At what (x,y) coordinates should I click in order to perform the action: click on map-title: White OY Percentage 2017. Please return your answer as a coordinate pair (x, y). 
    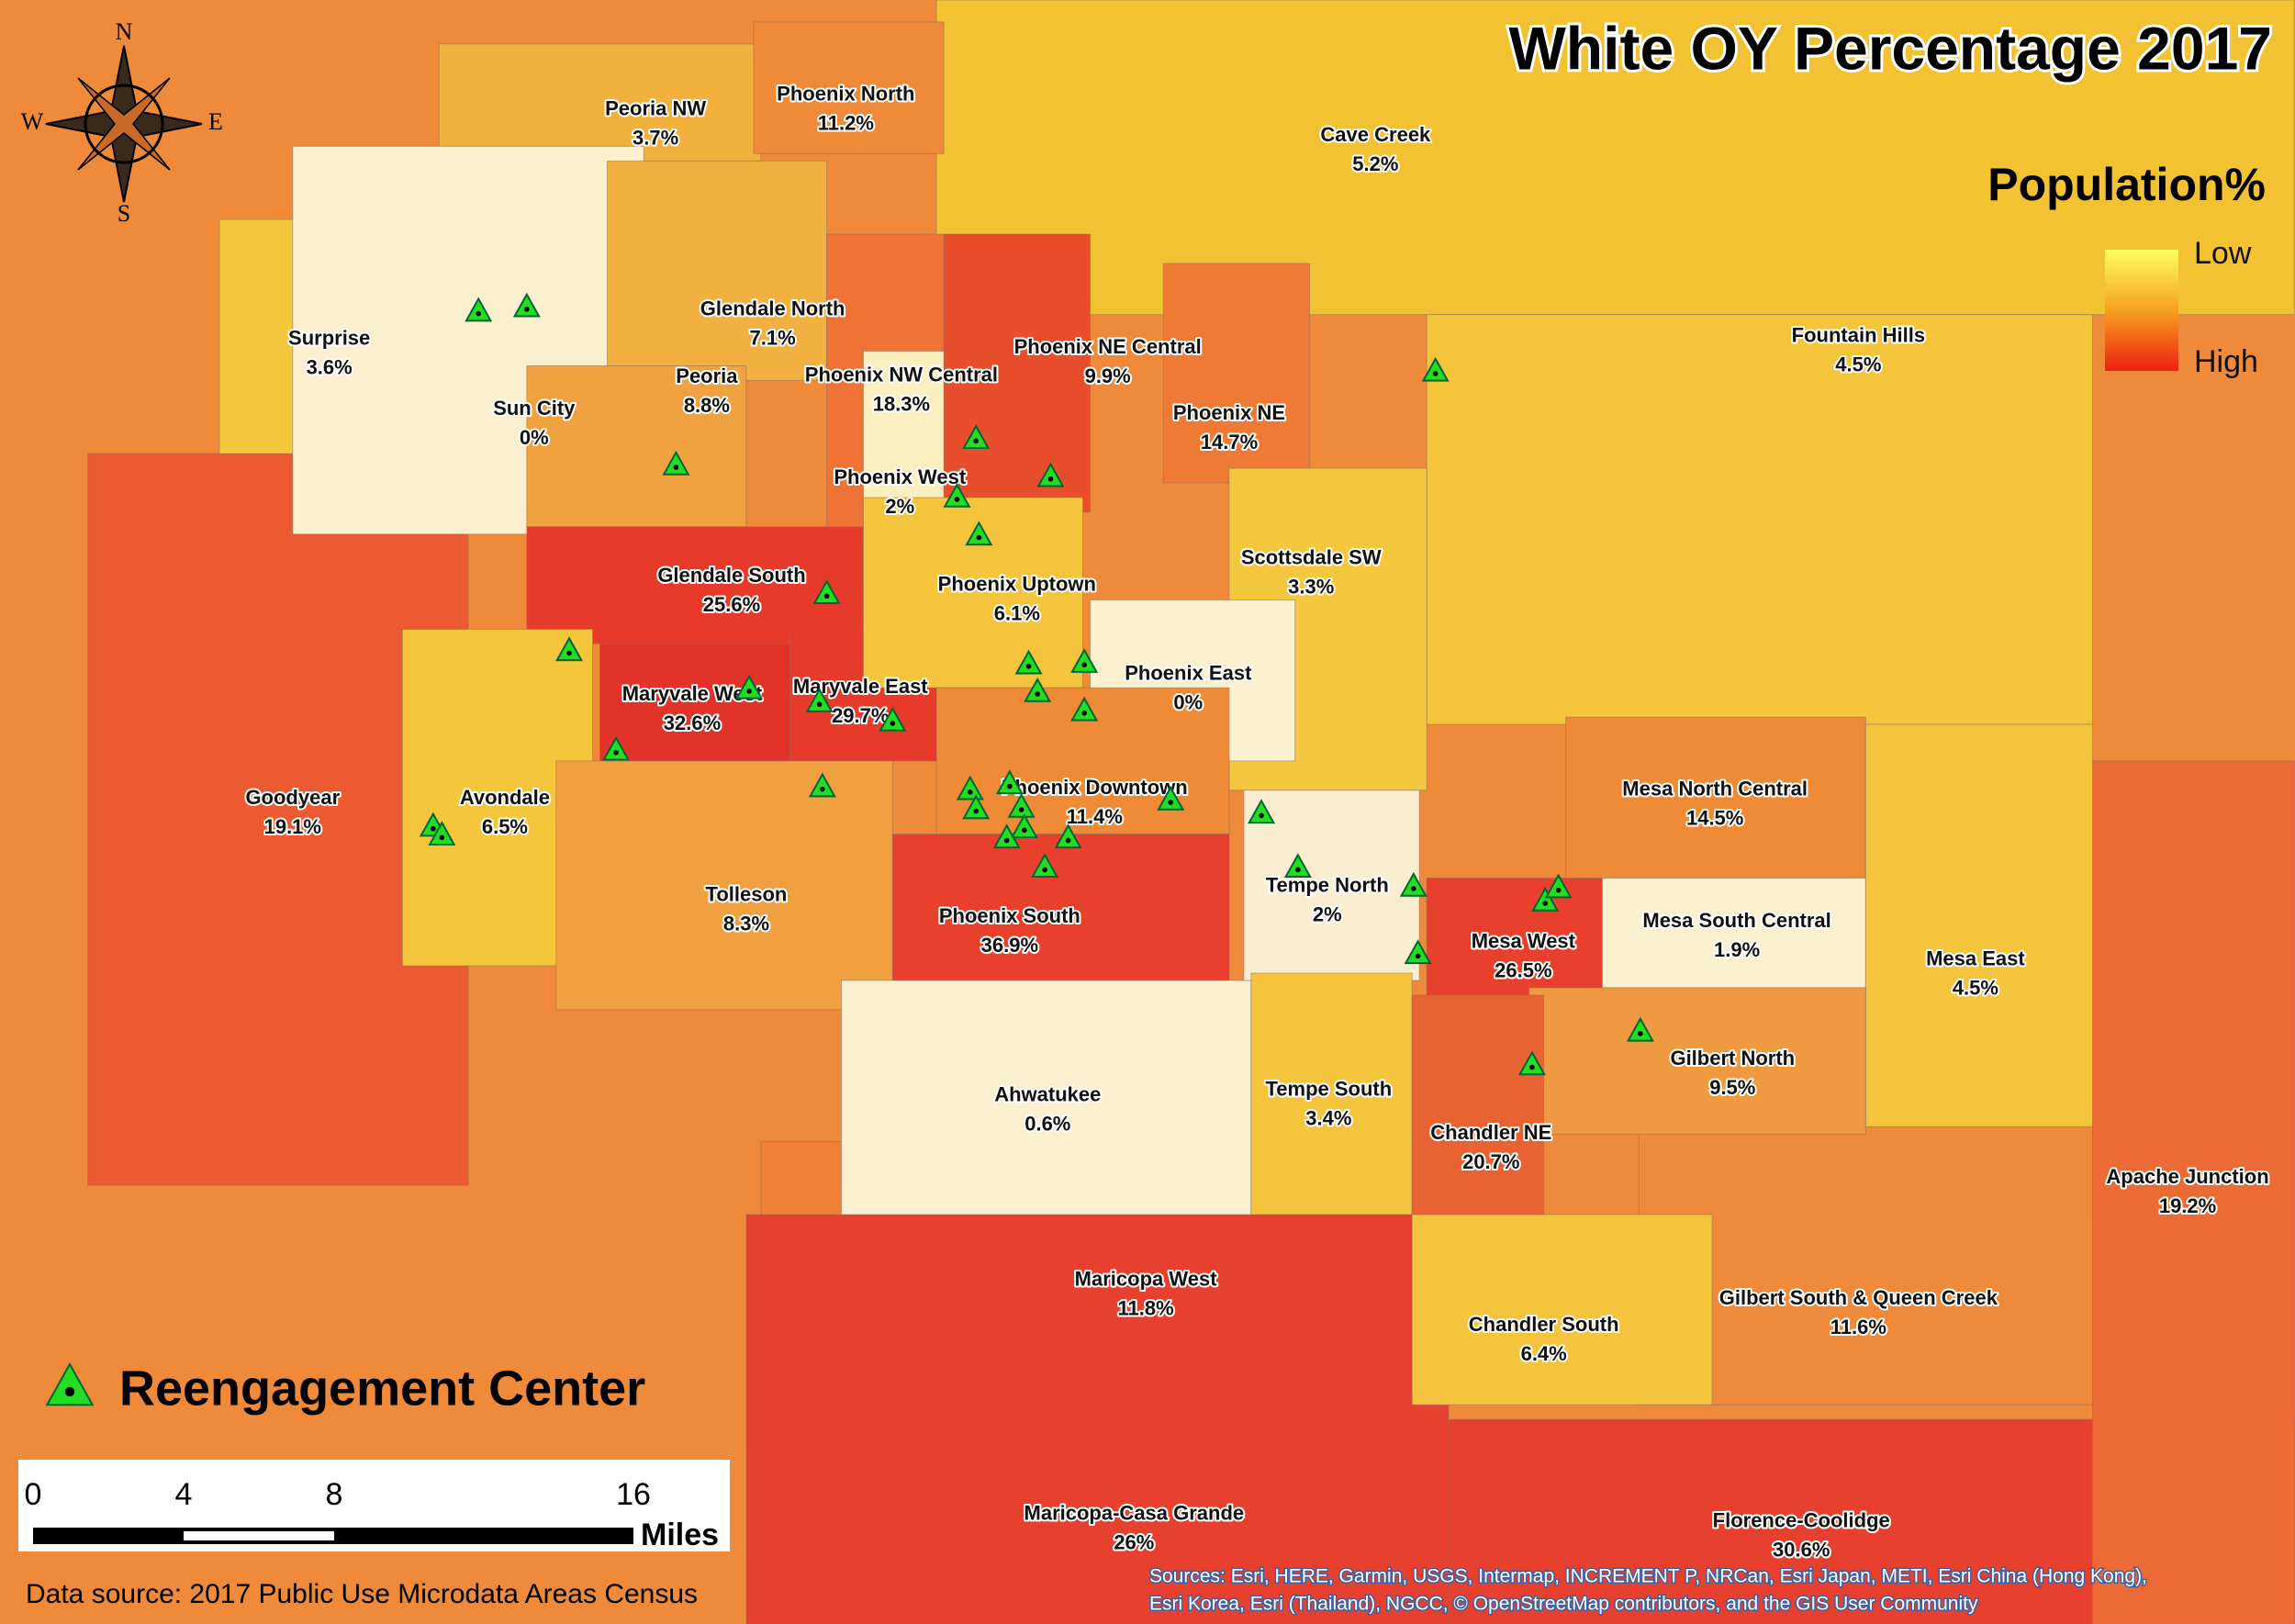
    Looking at the image, I should click on (1890, 48).